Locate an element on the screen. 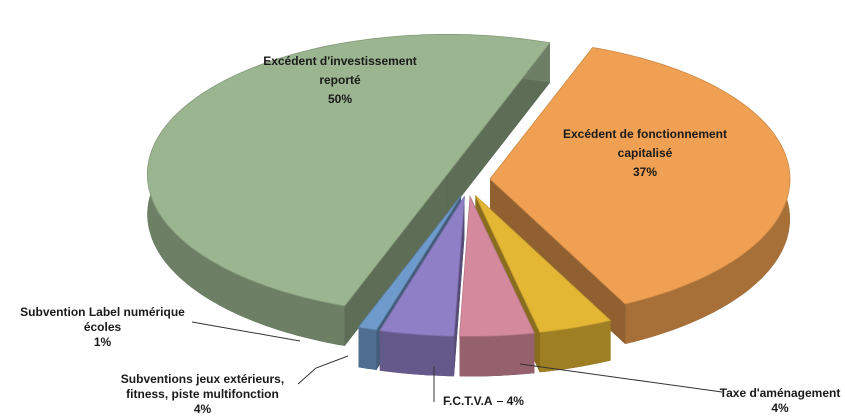 The width and height of the screenshot is (845, 418). category-label: Taxe d'aménagement is located at coordinates (780, 393).